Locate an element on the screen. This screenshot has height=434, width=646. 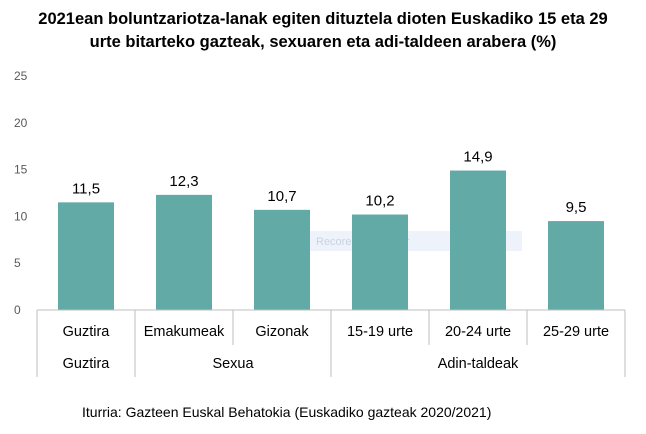
x-tick-label: Emakumeak is located at coordinates (184, 332).